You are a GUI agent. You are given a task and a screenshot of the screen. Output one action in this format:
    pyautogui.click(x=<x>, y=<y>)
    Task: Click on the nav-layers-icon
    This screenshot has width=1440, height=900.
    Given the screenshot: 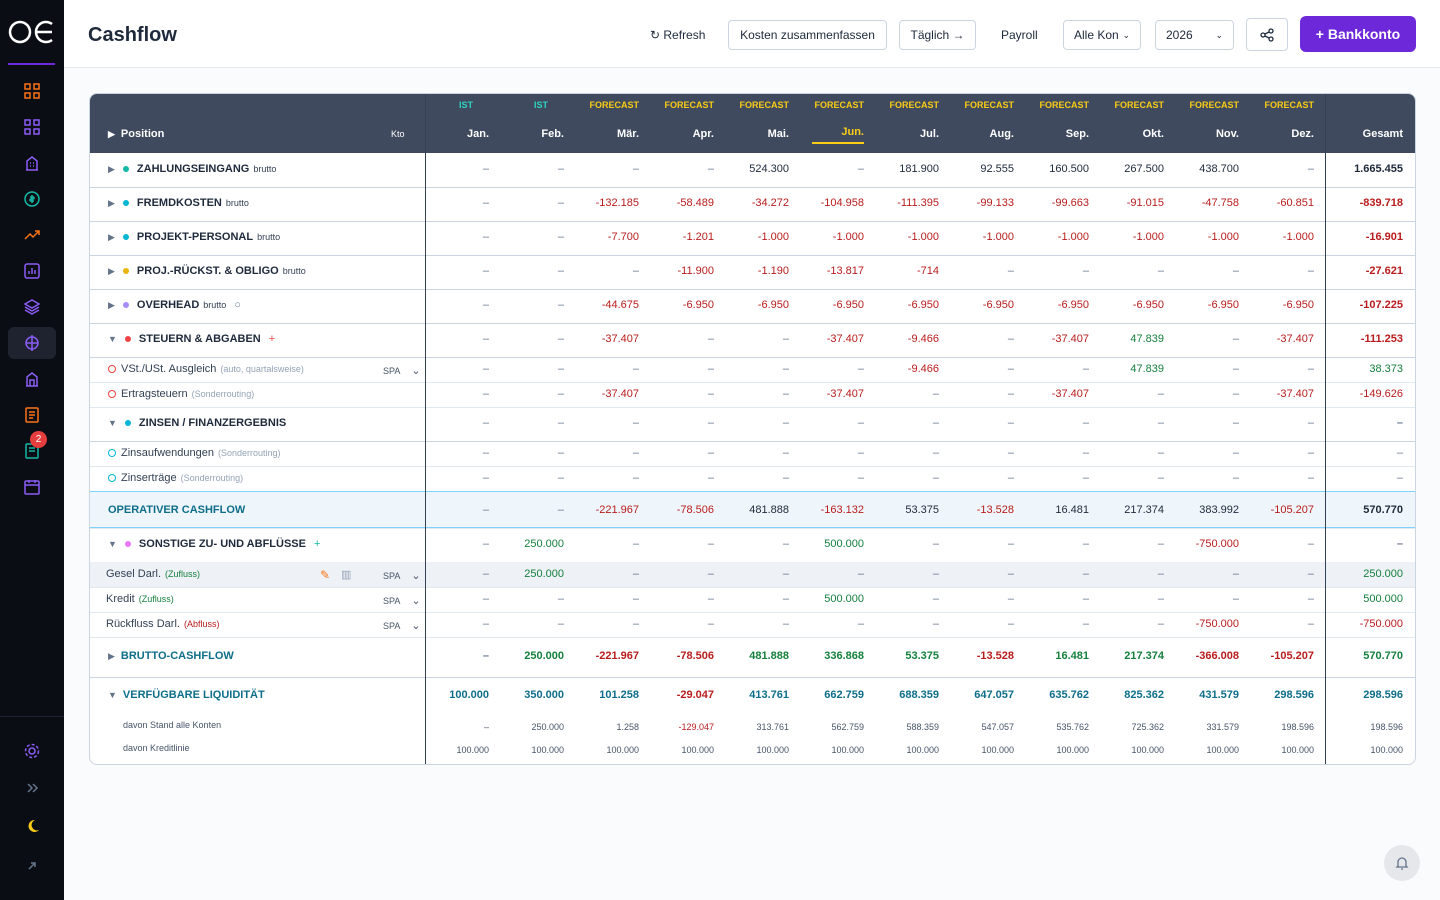 What is the action you would take?
    pyautogui.click(x=32, y=307)
    